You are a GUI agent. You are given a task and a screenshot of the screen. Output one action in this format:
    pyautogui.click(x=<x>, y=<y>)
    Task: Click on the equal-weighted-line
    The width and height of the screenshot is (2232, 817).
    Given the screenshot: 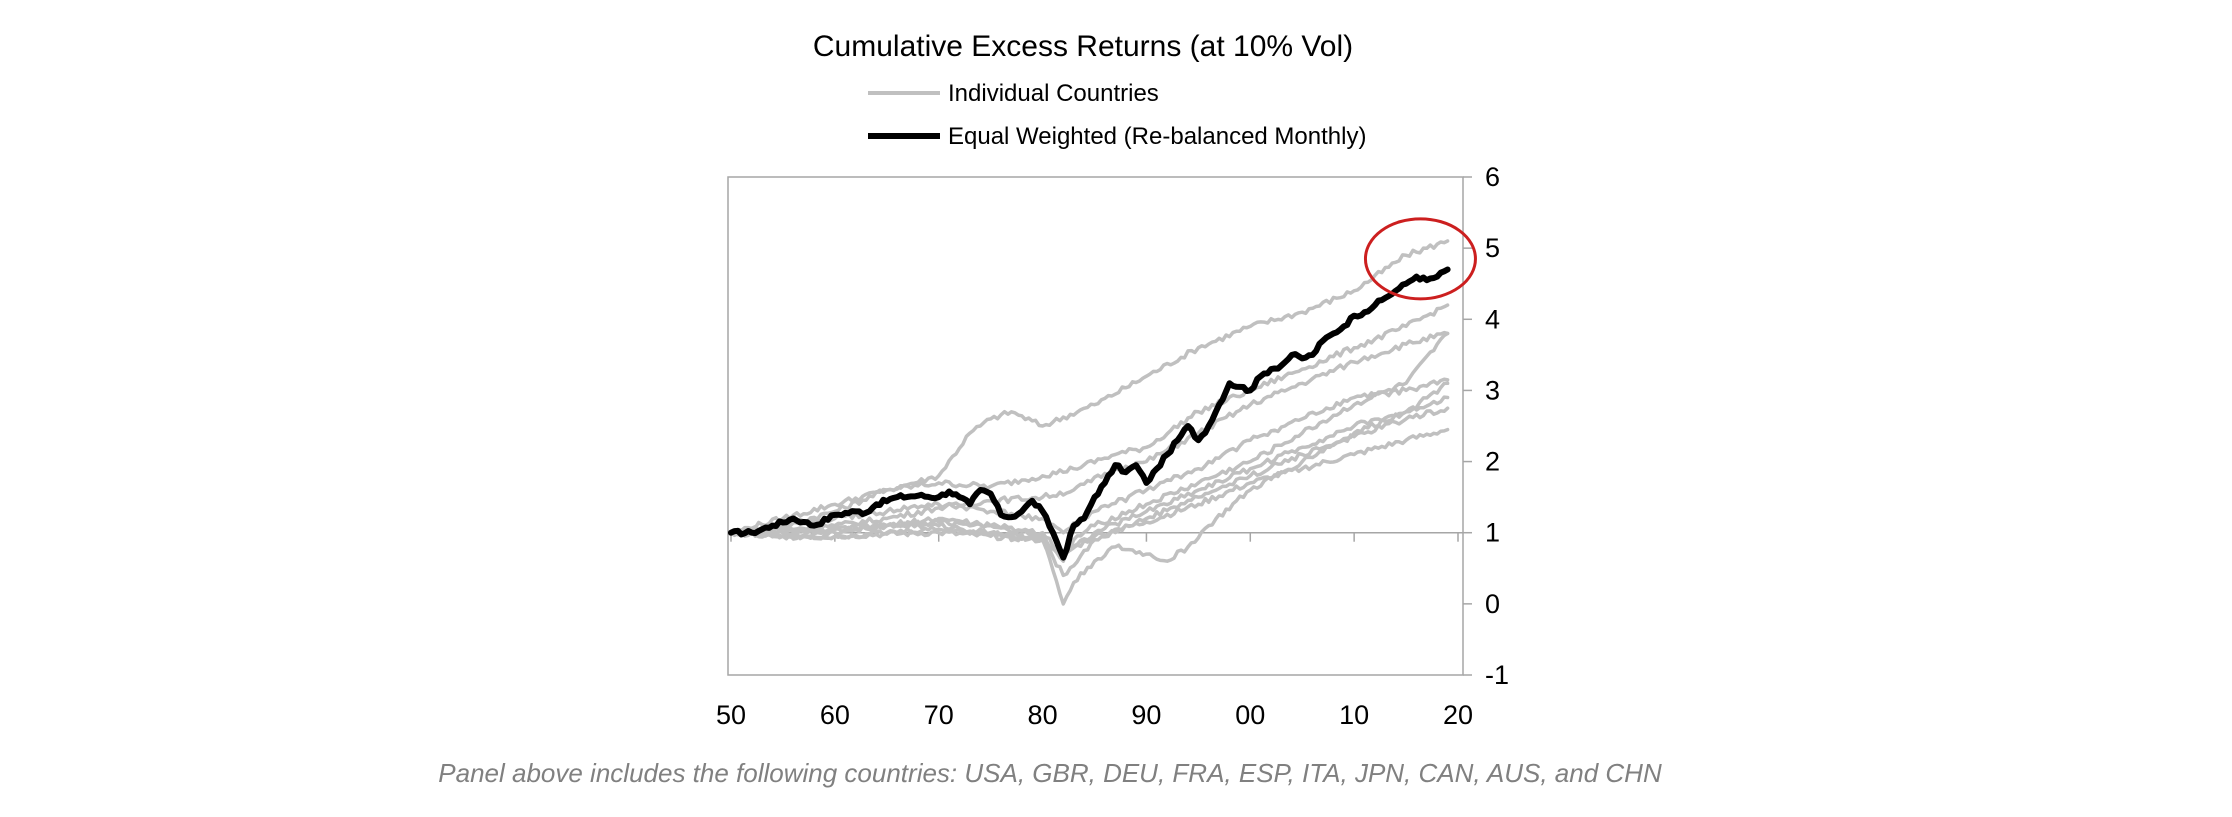 What is the action you would take?
    pyautogui.click(x=1089, y=413)
    